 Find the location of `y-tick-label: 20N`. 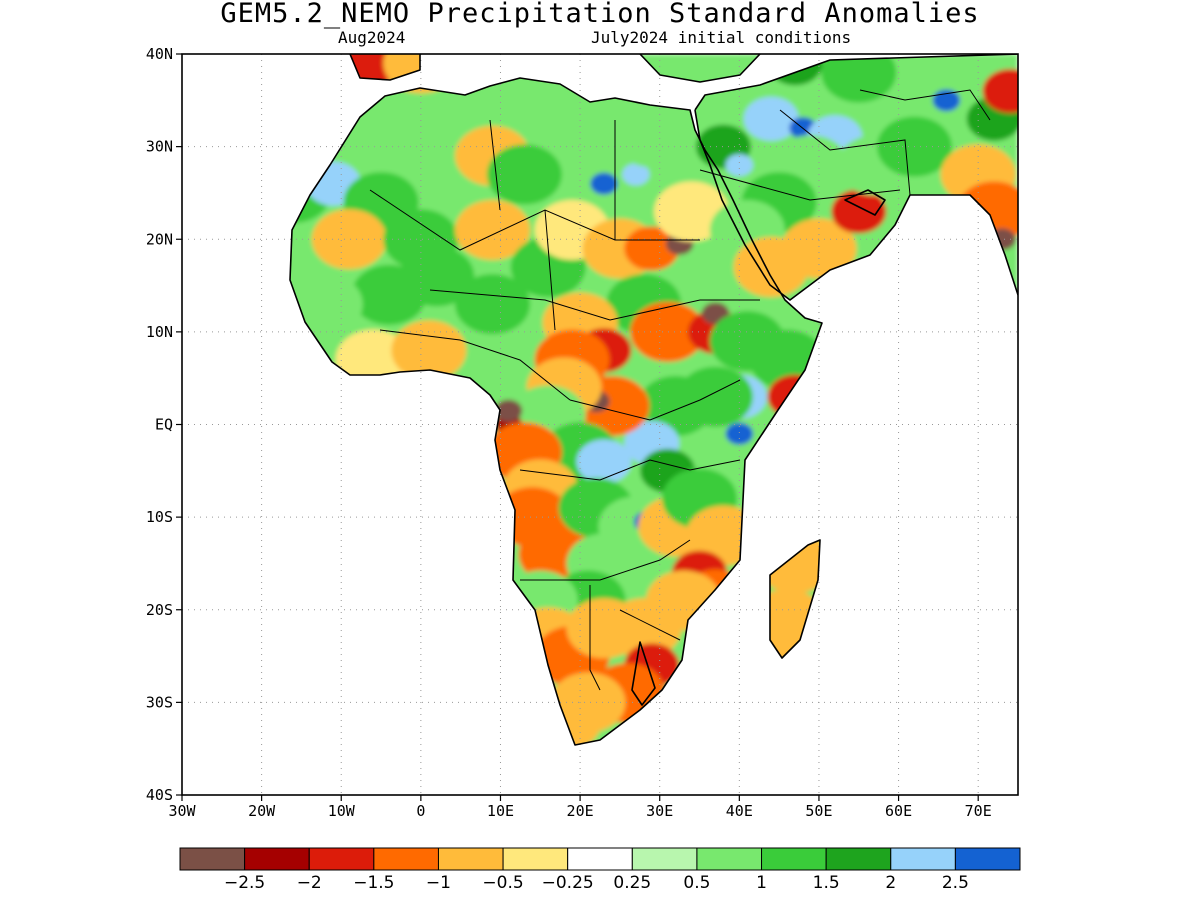

y-tick-label: 20N is located at coordinates (159, 239).